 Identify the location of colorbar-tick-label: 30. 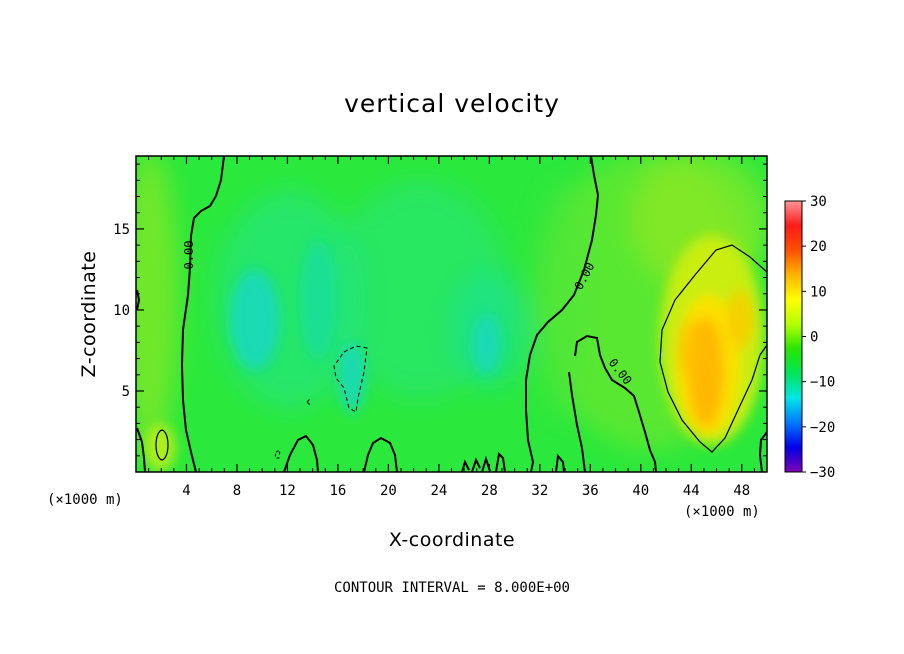
(818, 202).